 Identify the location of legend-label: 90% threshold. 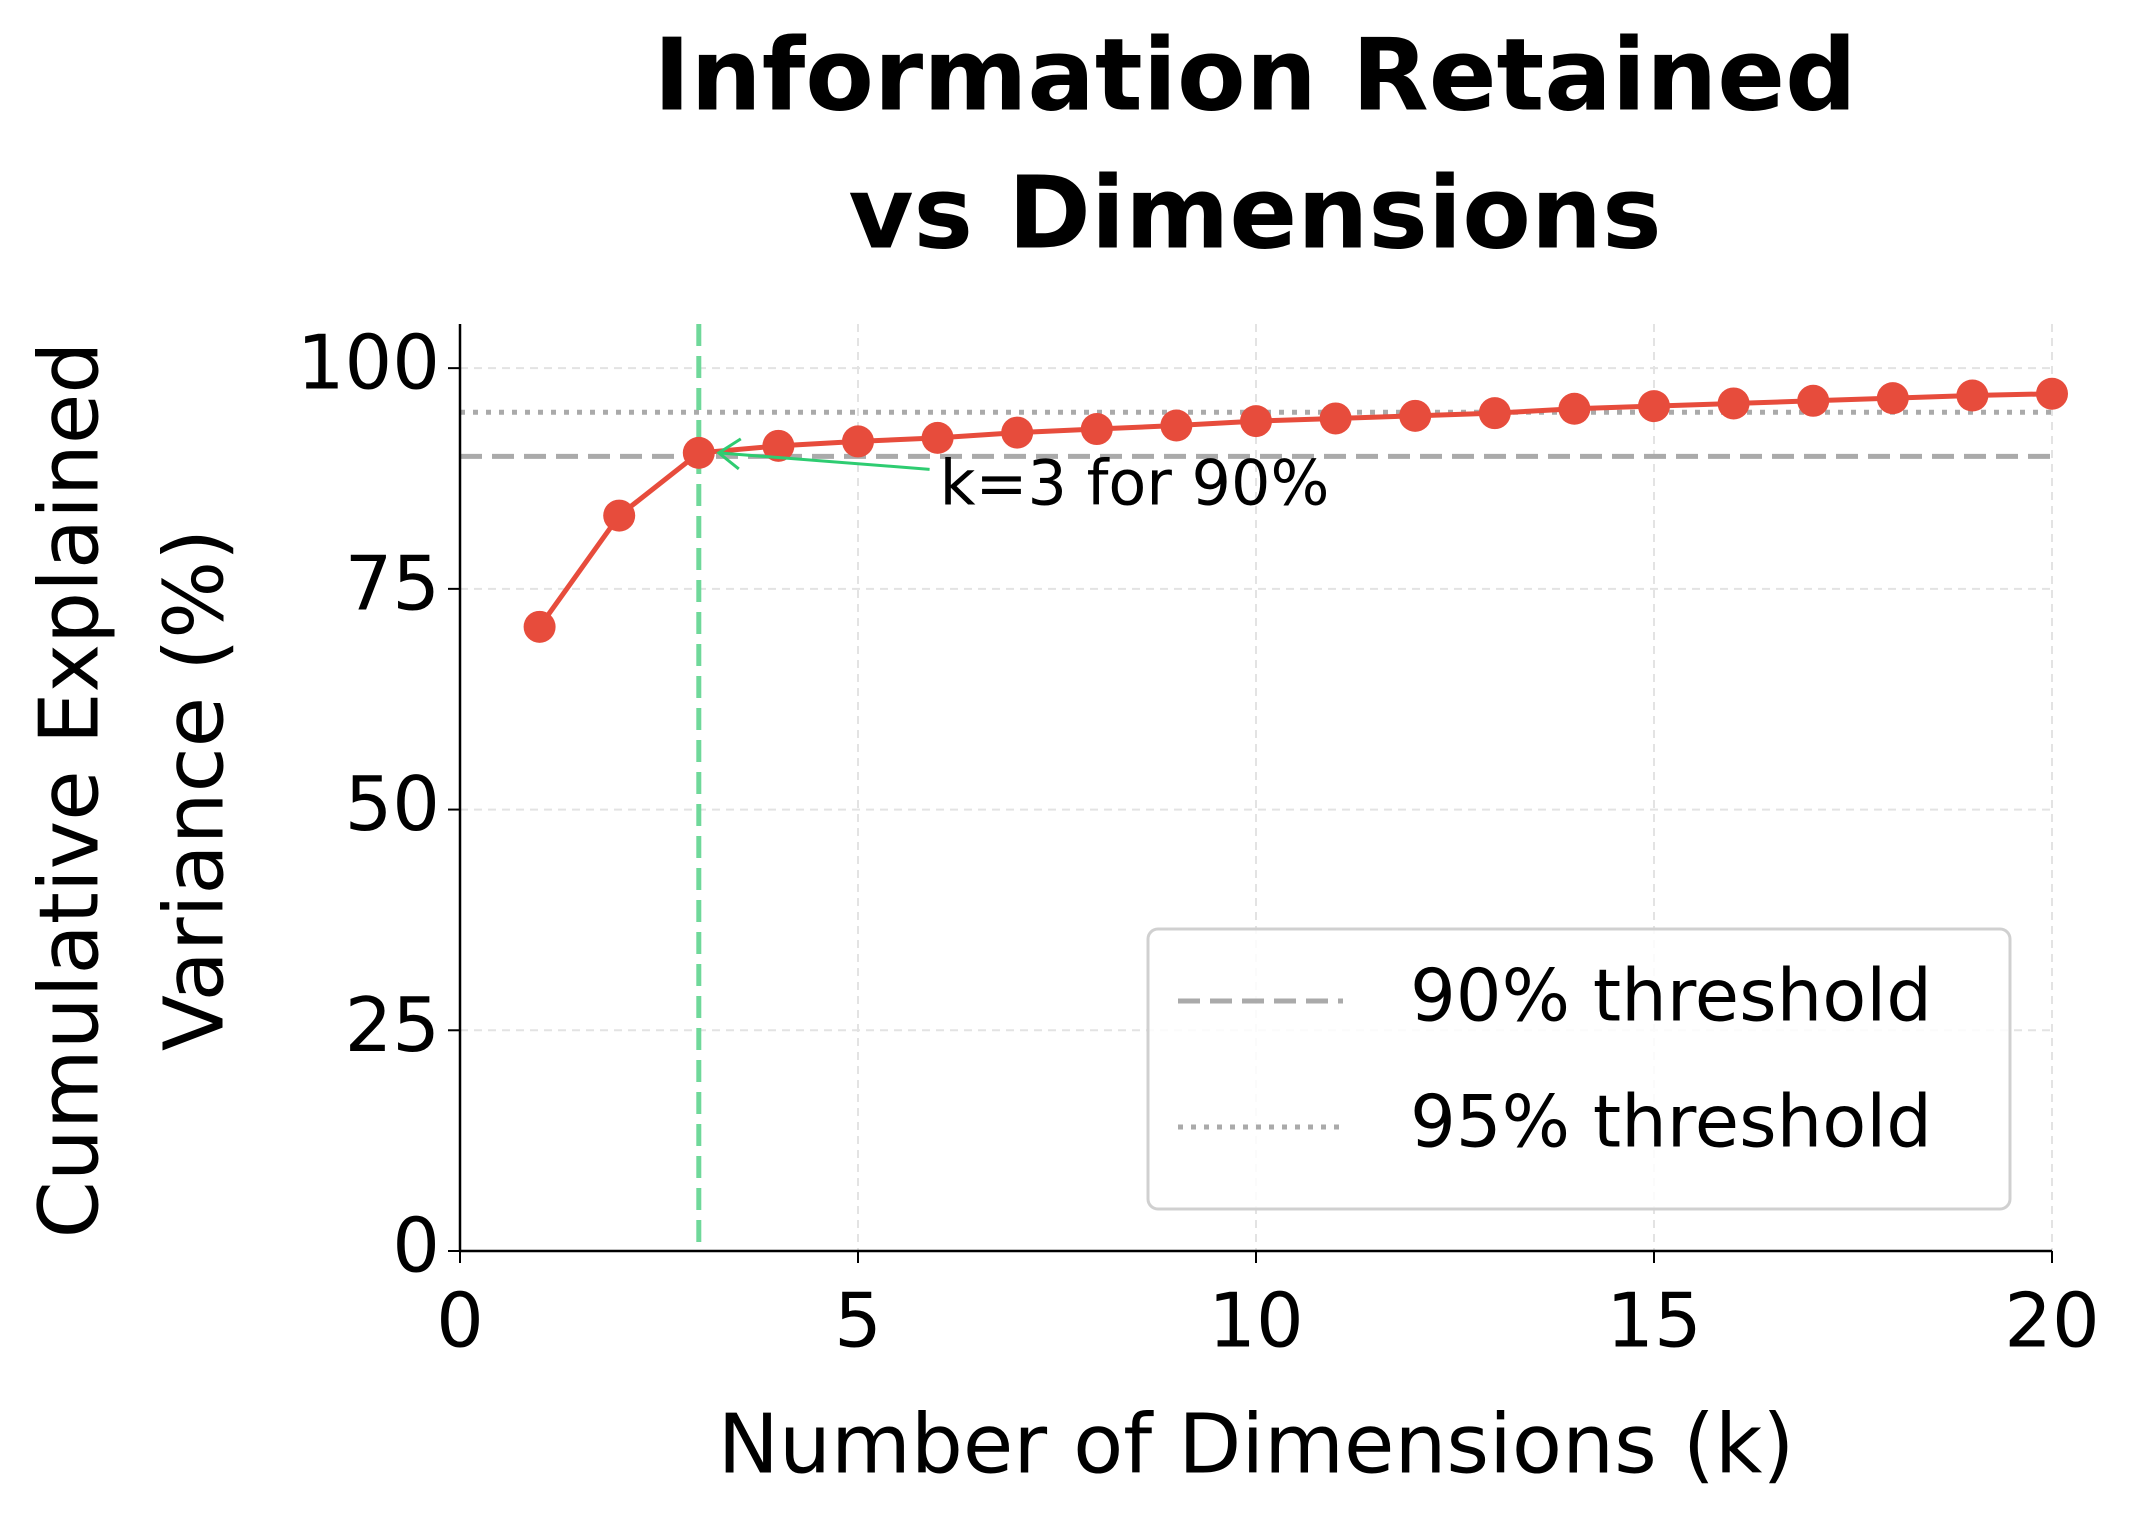
(1671, 996).